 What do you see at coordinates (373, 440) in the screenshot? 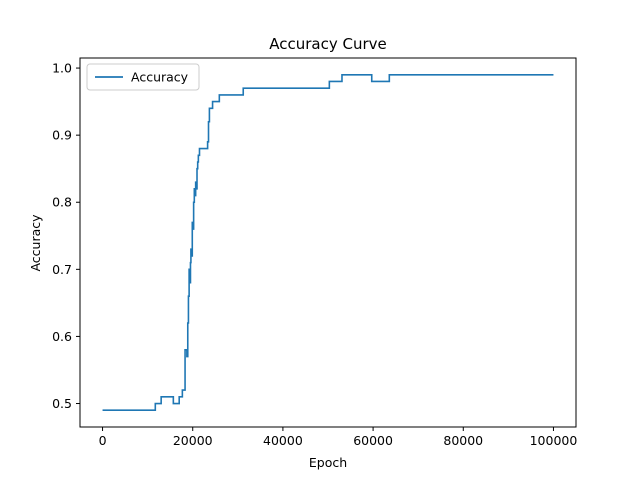
I see `x-tick-label: 60000` at bounding box center [373, 440].